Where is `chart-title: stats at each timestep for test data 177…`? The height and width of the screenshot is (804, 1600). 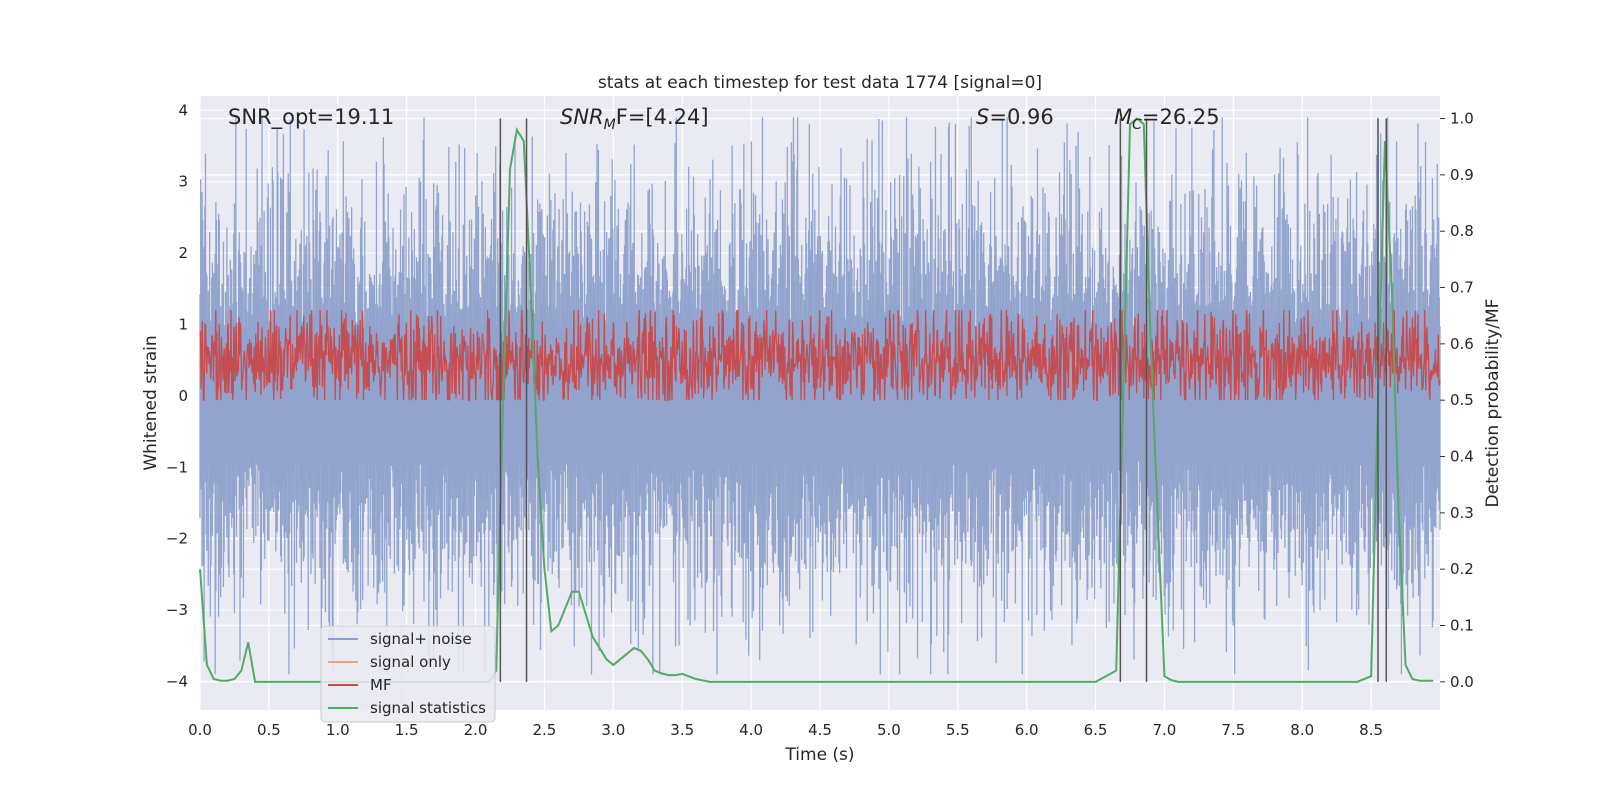 chart-title: stats at each timestep for test data 177… is located at coordinates (820, 83).